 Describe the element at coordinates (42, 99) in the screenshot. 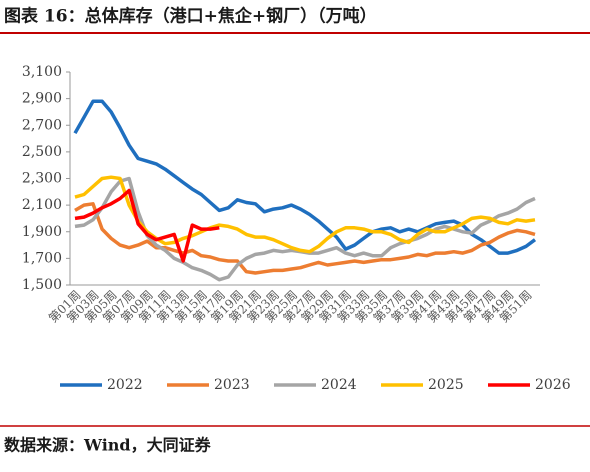

I see `y-tick-label: 2,900` at that location.